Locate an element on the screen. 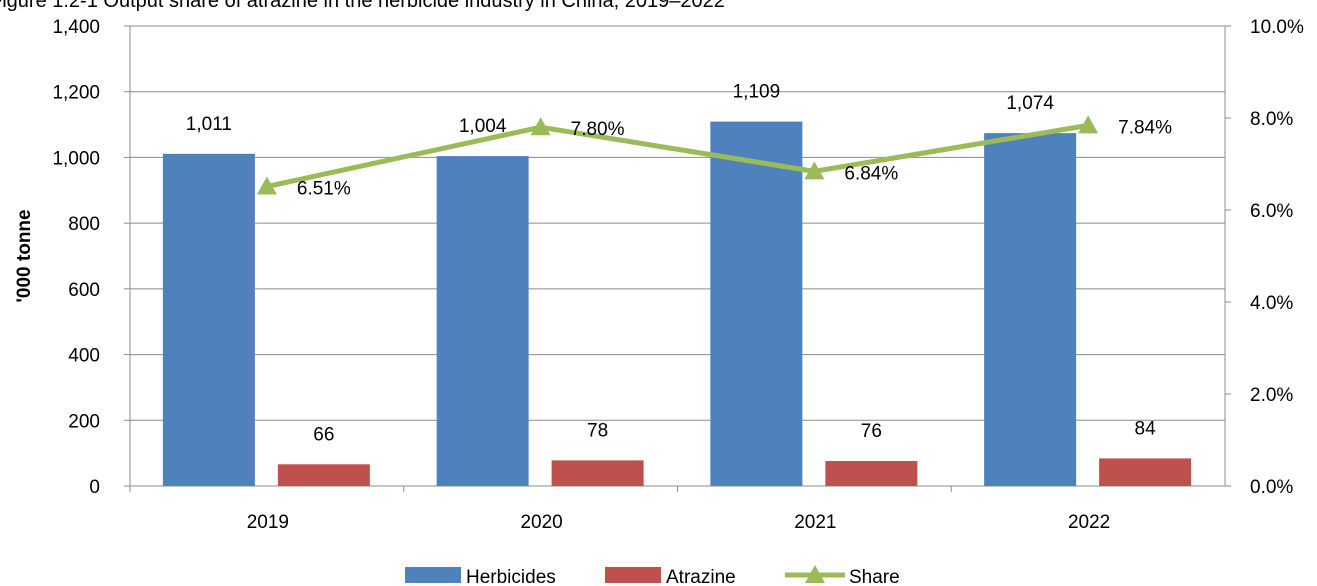 This screenshot has height=586, width=1317. y-tick-label: 1,400 is located at coordinates (76, 27).